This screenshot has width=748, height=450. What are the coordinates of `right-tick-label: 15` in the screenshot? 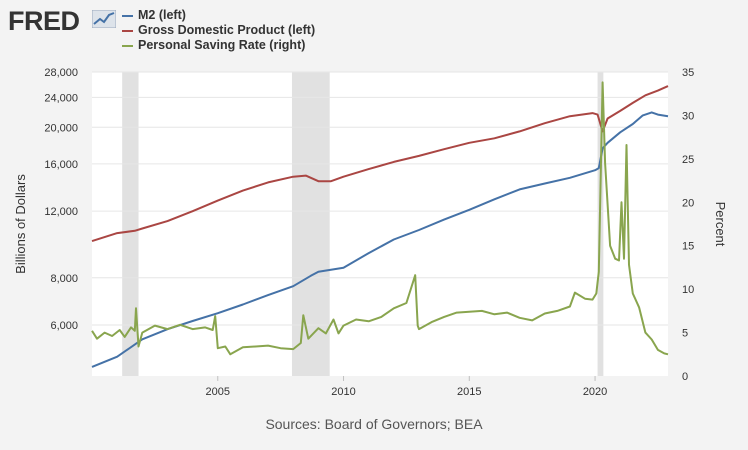 It's located at (688, 247).